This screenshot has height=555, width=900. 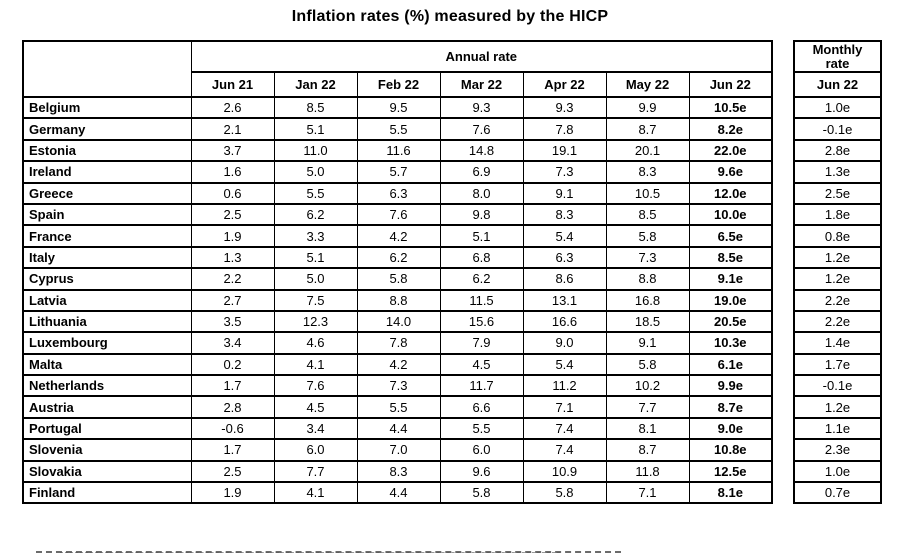 What do you see at coordinates (232, 300) in the screenshot?
I see `annual-value: 2.7` at bounding box center [232, 300].